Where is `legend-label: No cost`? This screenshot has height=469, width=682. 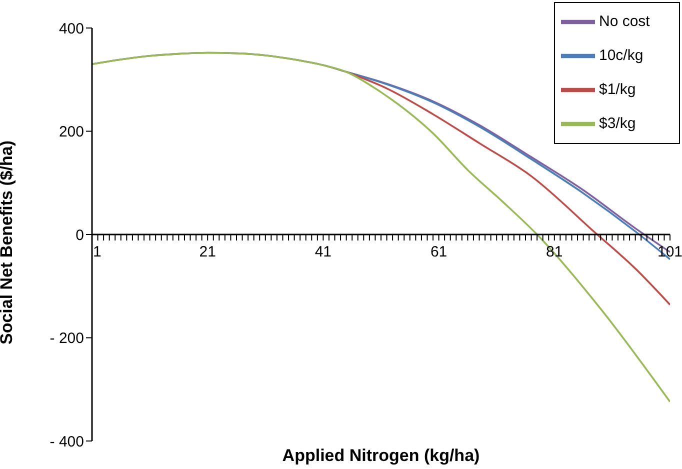 legend-label: No cost is located at coordinates (624, 21).